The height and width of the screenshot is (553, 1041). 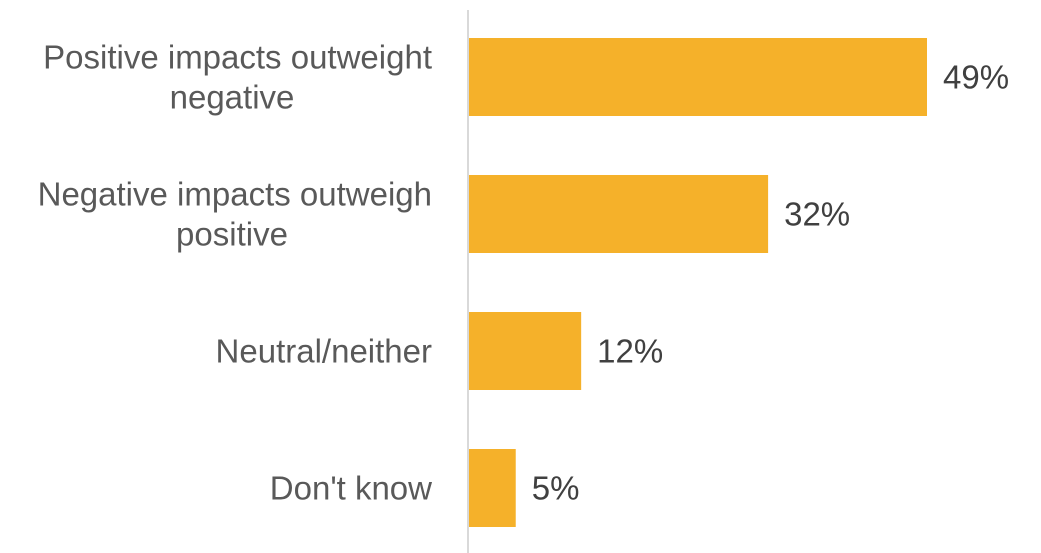 What do you see at coordinates (630, 351) in the screenshot?
I see `value-label-2: 12%` at bounding box center [630, 351].